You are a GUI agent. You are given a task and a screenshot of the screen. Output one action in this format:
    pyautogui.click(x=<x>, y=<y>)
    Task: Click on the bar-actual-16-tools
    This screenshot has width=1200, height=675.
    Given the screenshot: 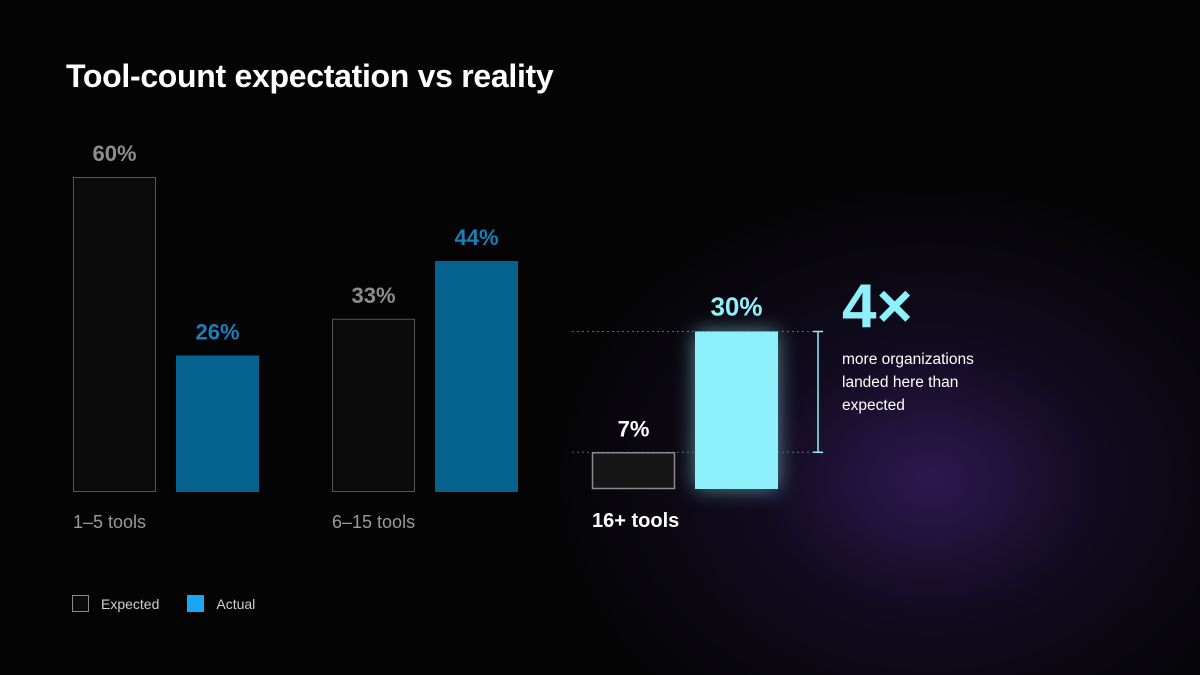 What is the action you would take?
    pyautogui.click(x=736, y=410)
    